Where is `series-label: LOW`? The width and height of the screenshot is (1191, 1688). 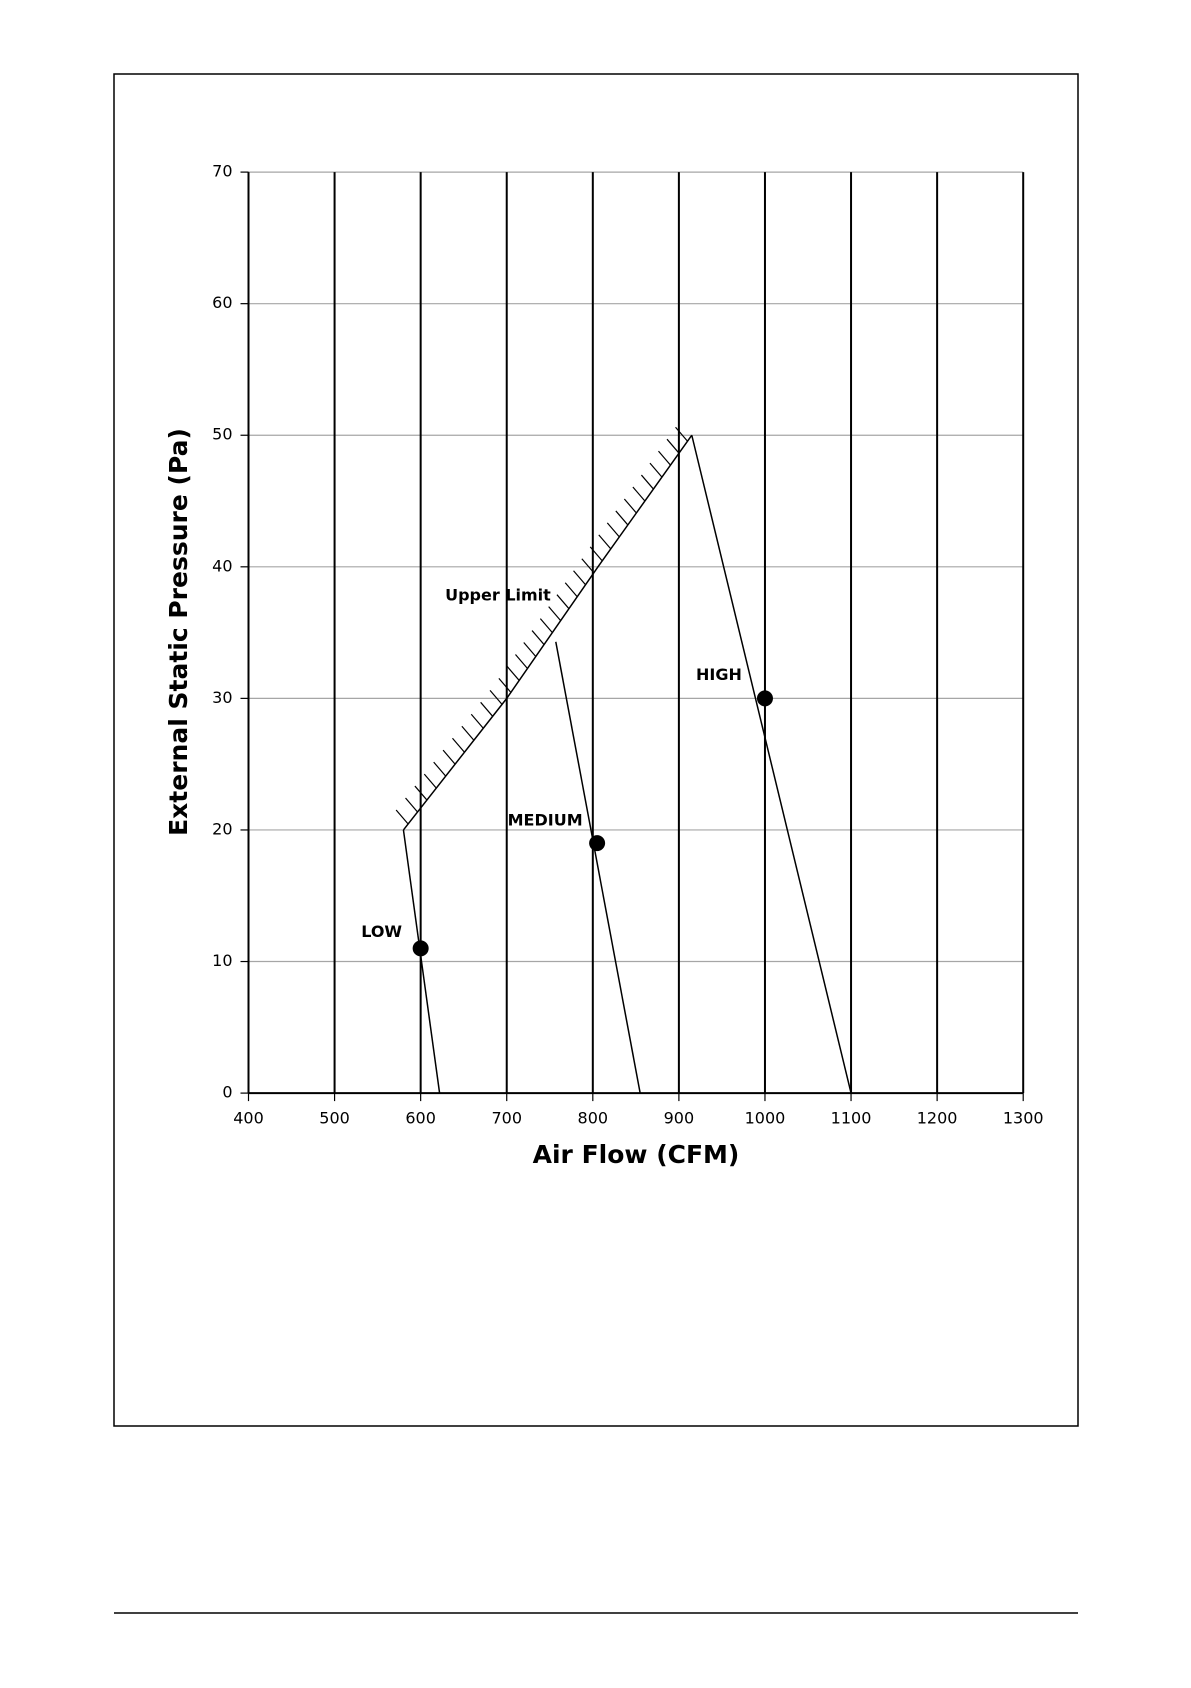 series-label: LOW is located at coordinates (381, 931).